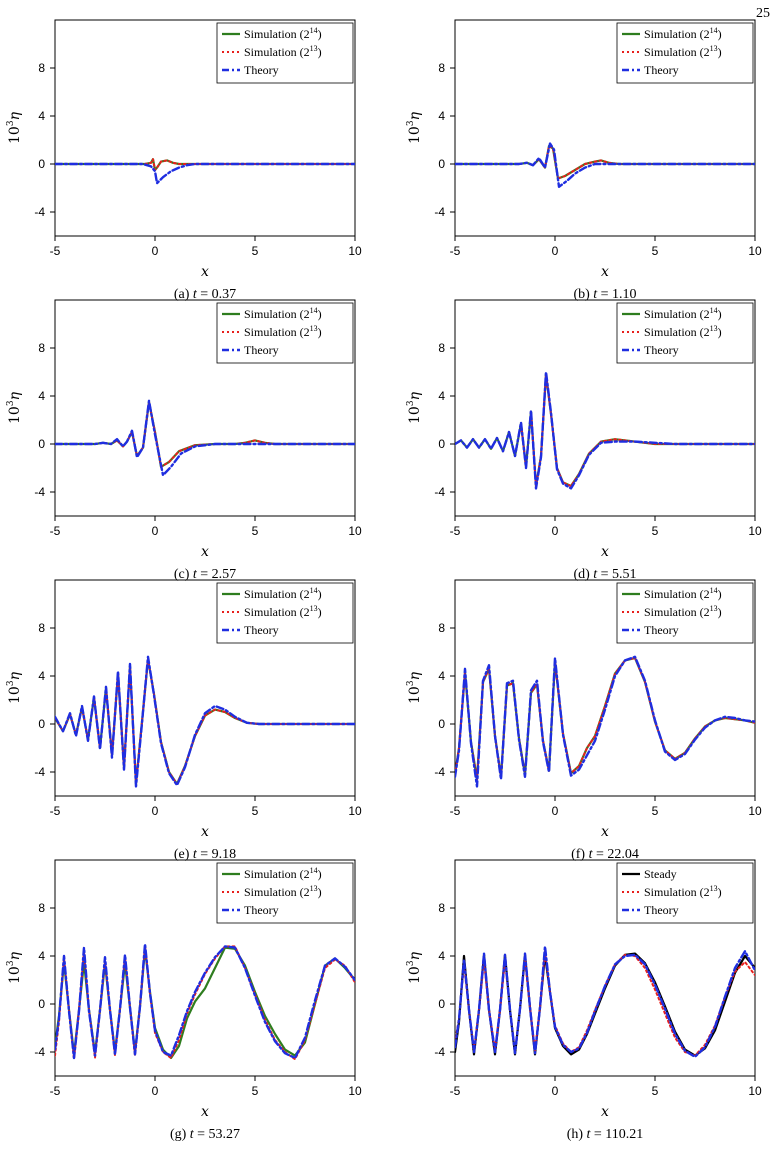 This screenshot has width=776, height=1153. Describe the element at coordinates (605, 1134) in the screenshot. I see `panel-caption: (h) t = 110.21` at that location.